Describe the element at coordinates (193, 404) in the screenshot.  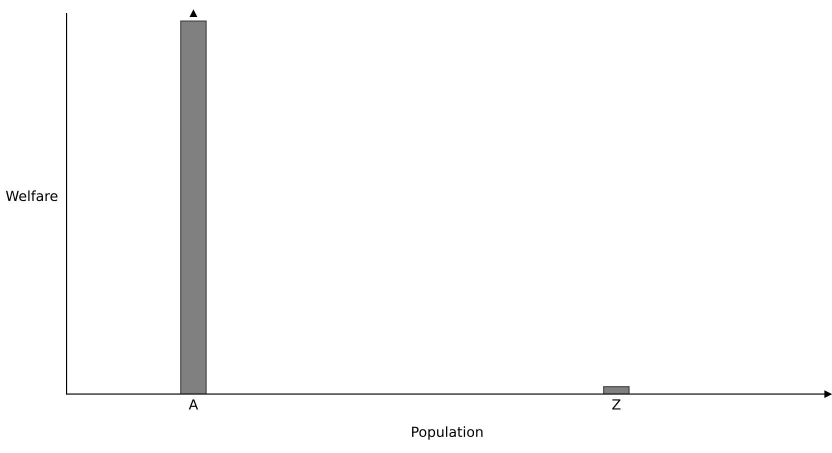
I see `x-tick-label: A` at that location.